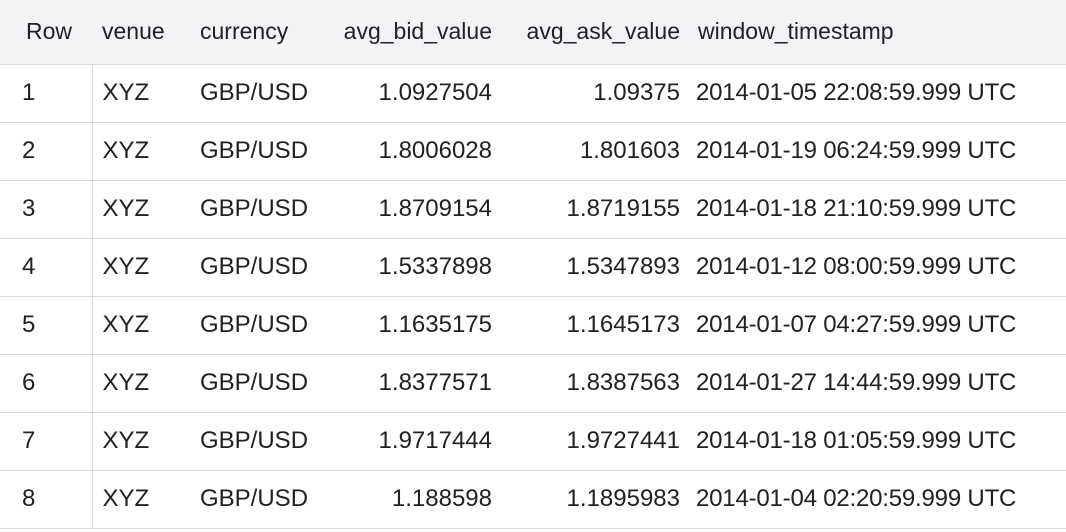 Image resolution: width=1066 pixels, height=532 pixels. What do you see at coordinates (46, 93) in the screenshot?
I see `row-number-cell: 1` at bounding box center [46, 93].